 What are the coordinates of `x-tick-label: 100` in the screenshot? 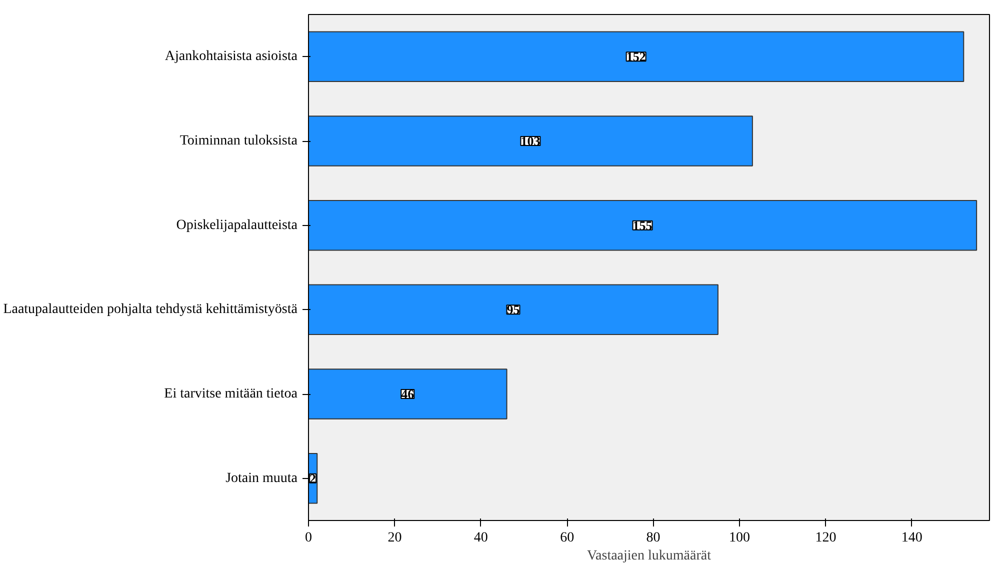 It's located at (739, 538).